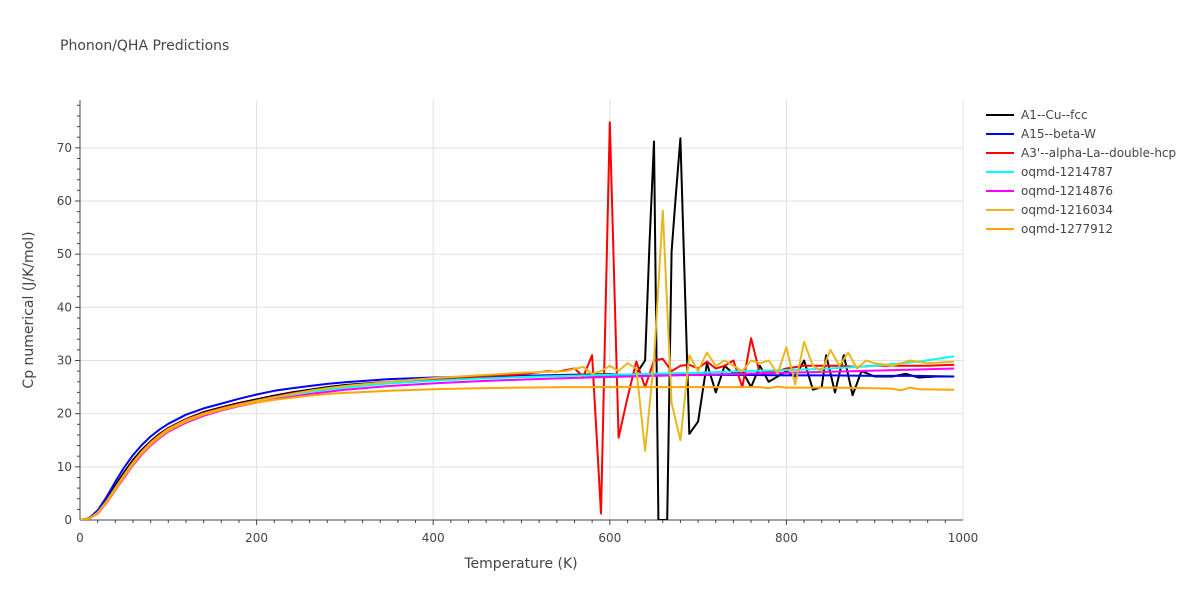  I want to click on legend-label: oqmd-1277912, so click(1067, 229).